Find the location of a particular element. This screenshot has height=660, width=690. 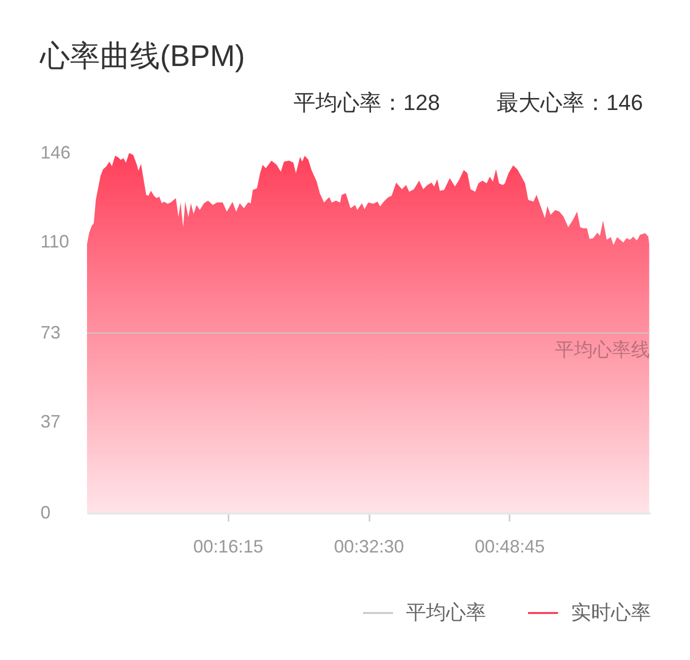

x-tick-label: 00:16:15 is located at coordinates (228, 546).